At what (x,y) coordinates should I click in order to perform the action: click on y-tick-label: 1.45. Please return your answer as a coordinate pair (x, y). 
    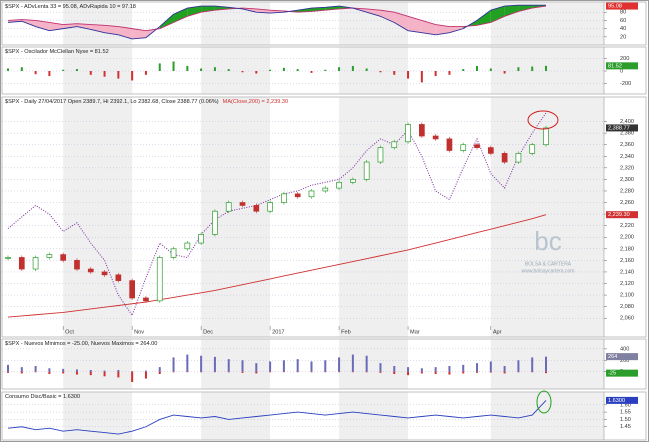
    Looking at the image, I should click on (625, 427).